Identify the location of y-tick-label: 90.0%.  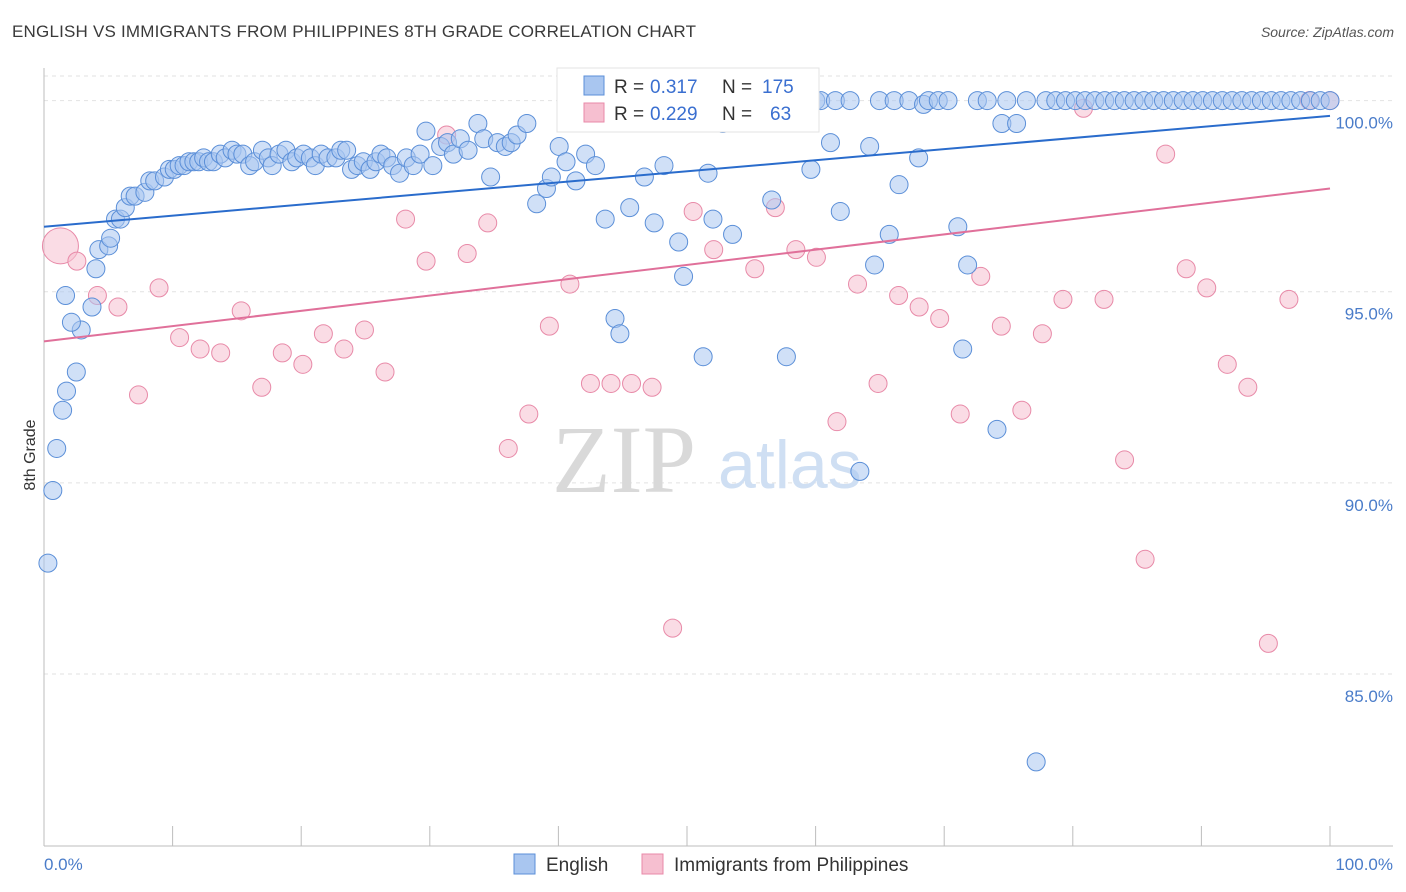
(1369, 505).